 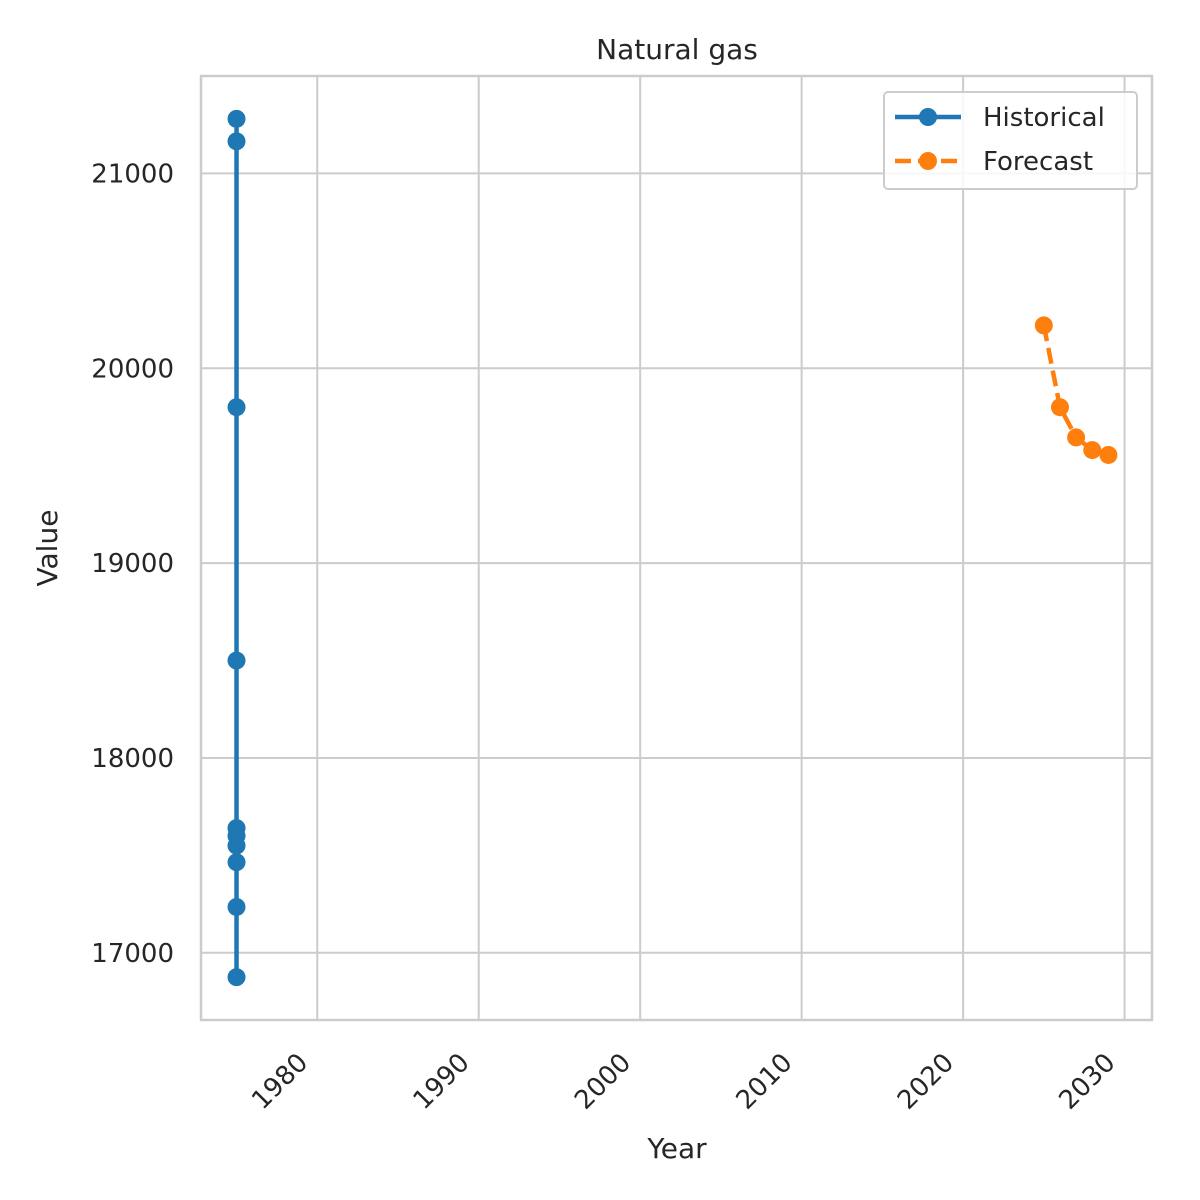 What do you see at coordinates (928, 117) in the screenshot?
I see `legend-historical-marker` at bounding box center [928, 117].